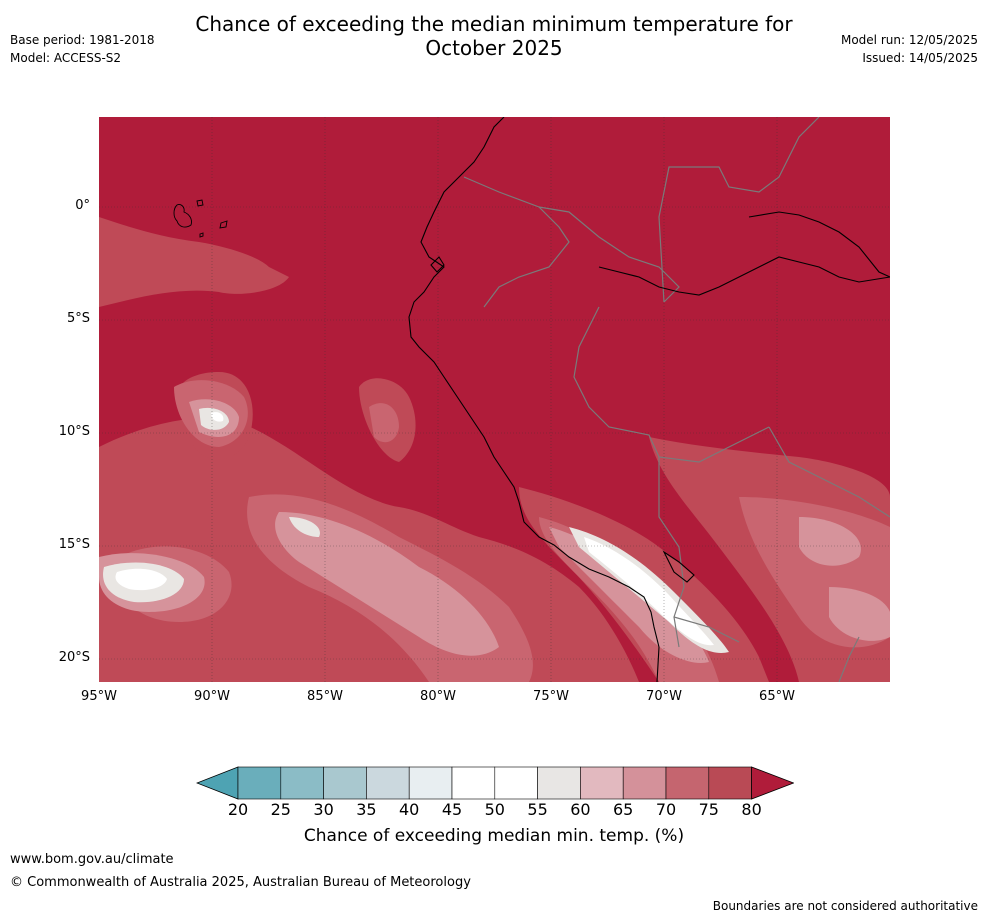 The width and height of the screenshot is (988, 919). Describe the element at coordinates (551, 696) in the screenshot. I see `lon-label-75w: 75°W` at that location.